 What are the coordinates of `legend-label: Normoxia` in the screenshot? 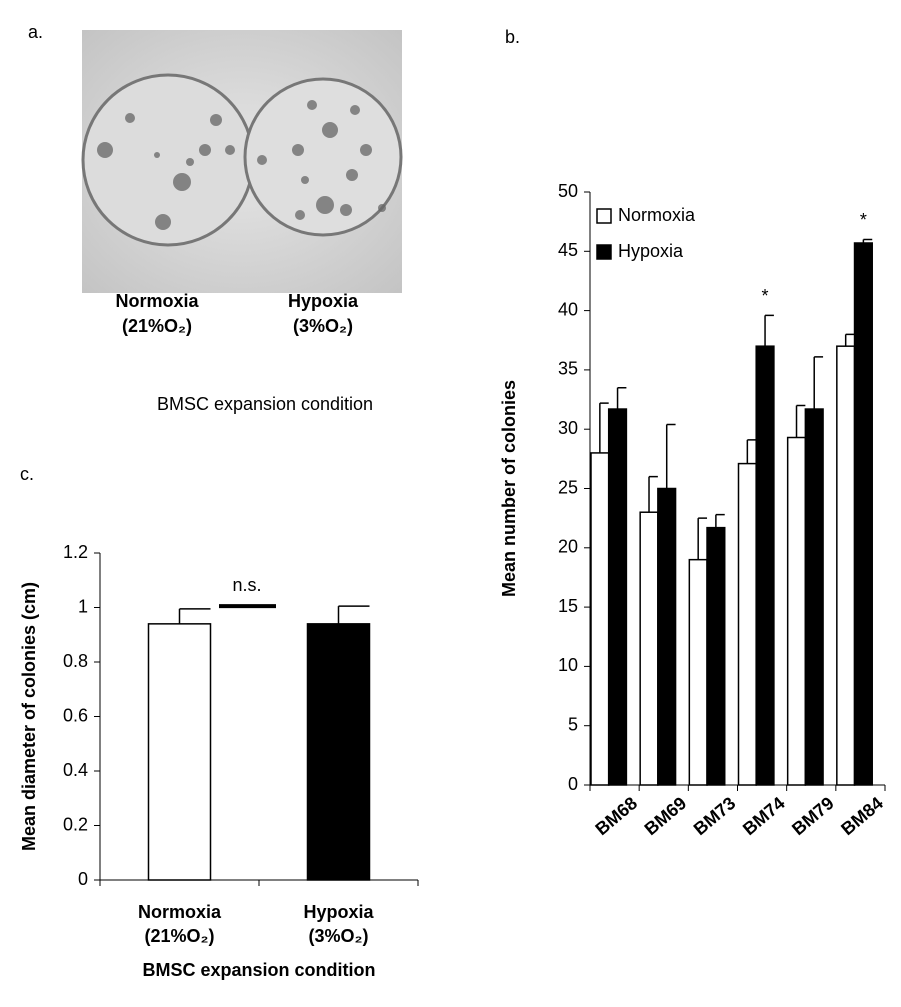 It's located at (657, 215).